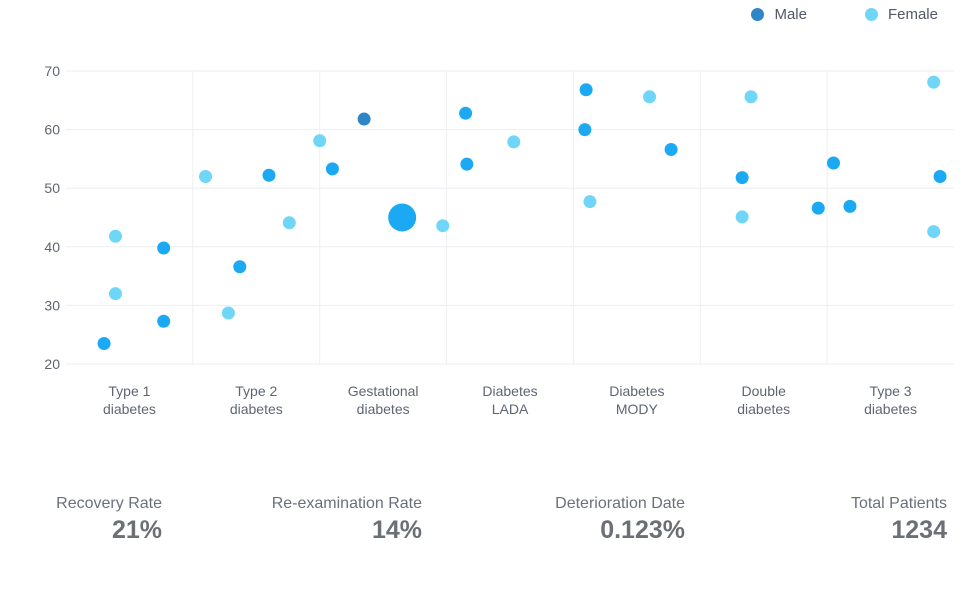 This screenshot has height=600, width=978. Describe the element at coordinates (898, 503) in the screenshot. I see `stat-label: Total Patients` at that location.